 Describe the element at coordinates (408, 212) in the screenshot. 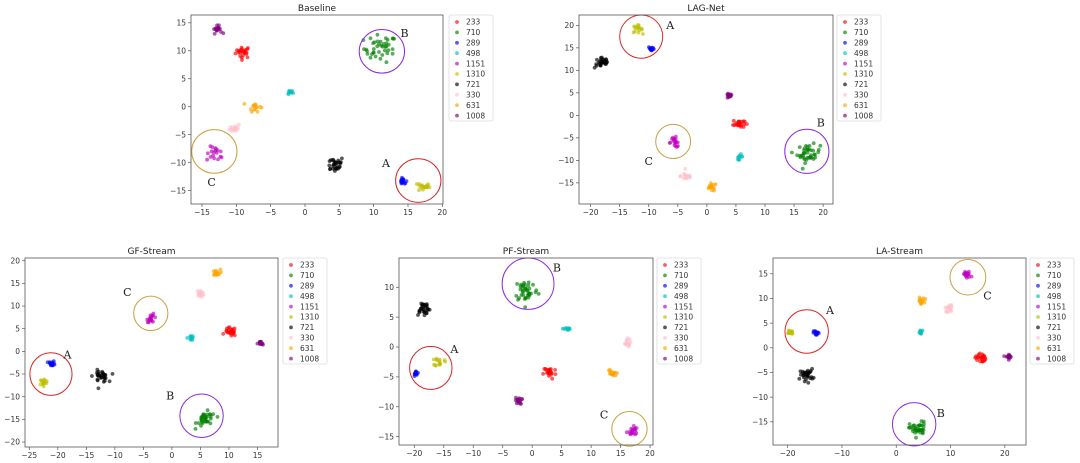

I see `x-tick-label: 15` at that location.